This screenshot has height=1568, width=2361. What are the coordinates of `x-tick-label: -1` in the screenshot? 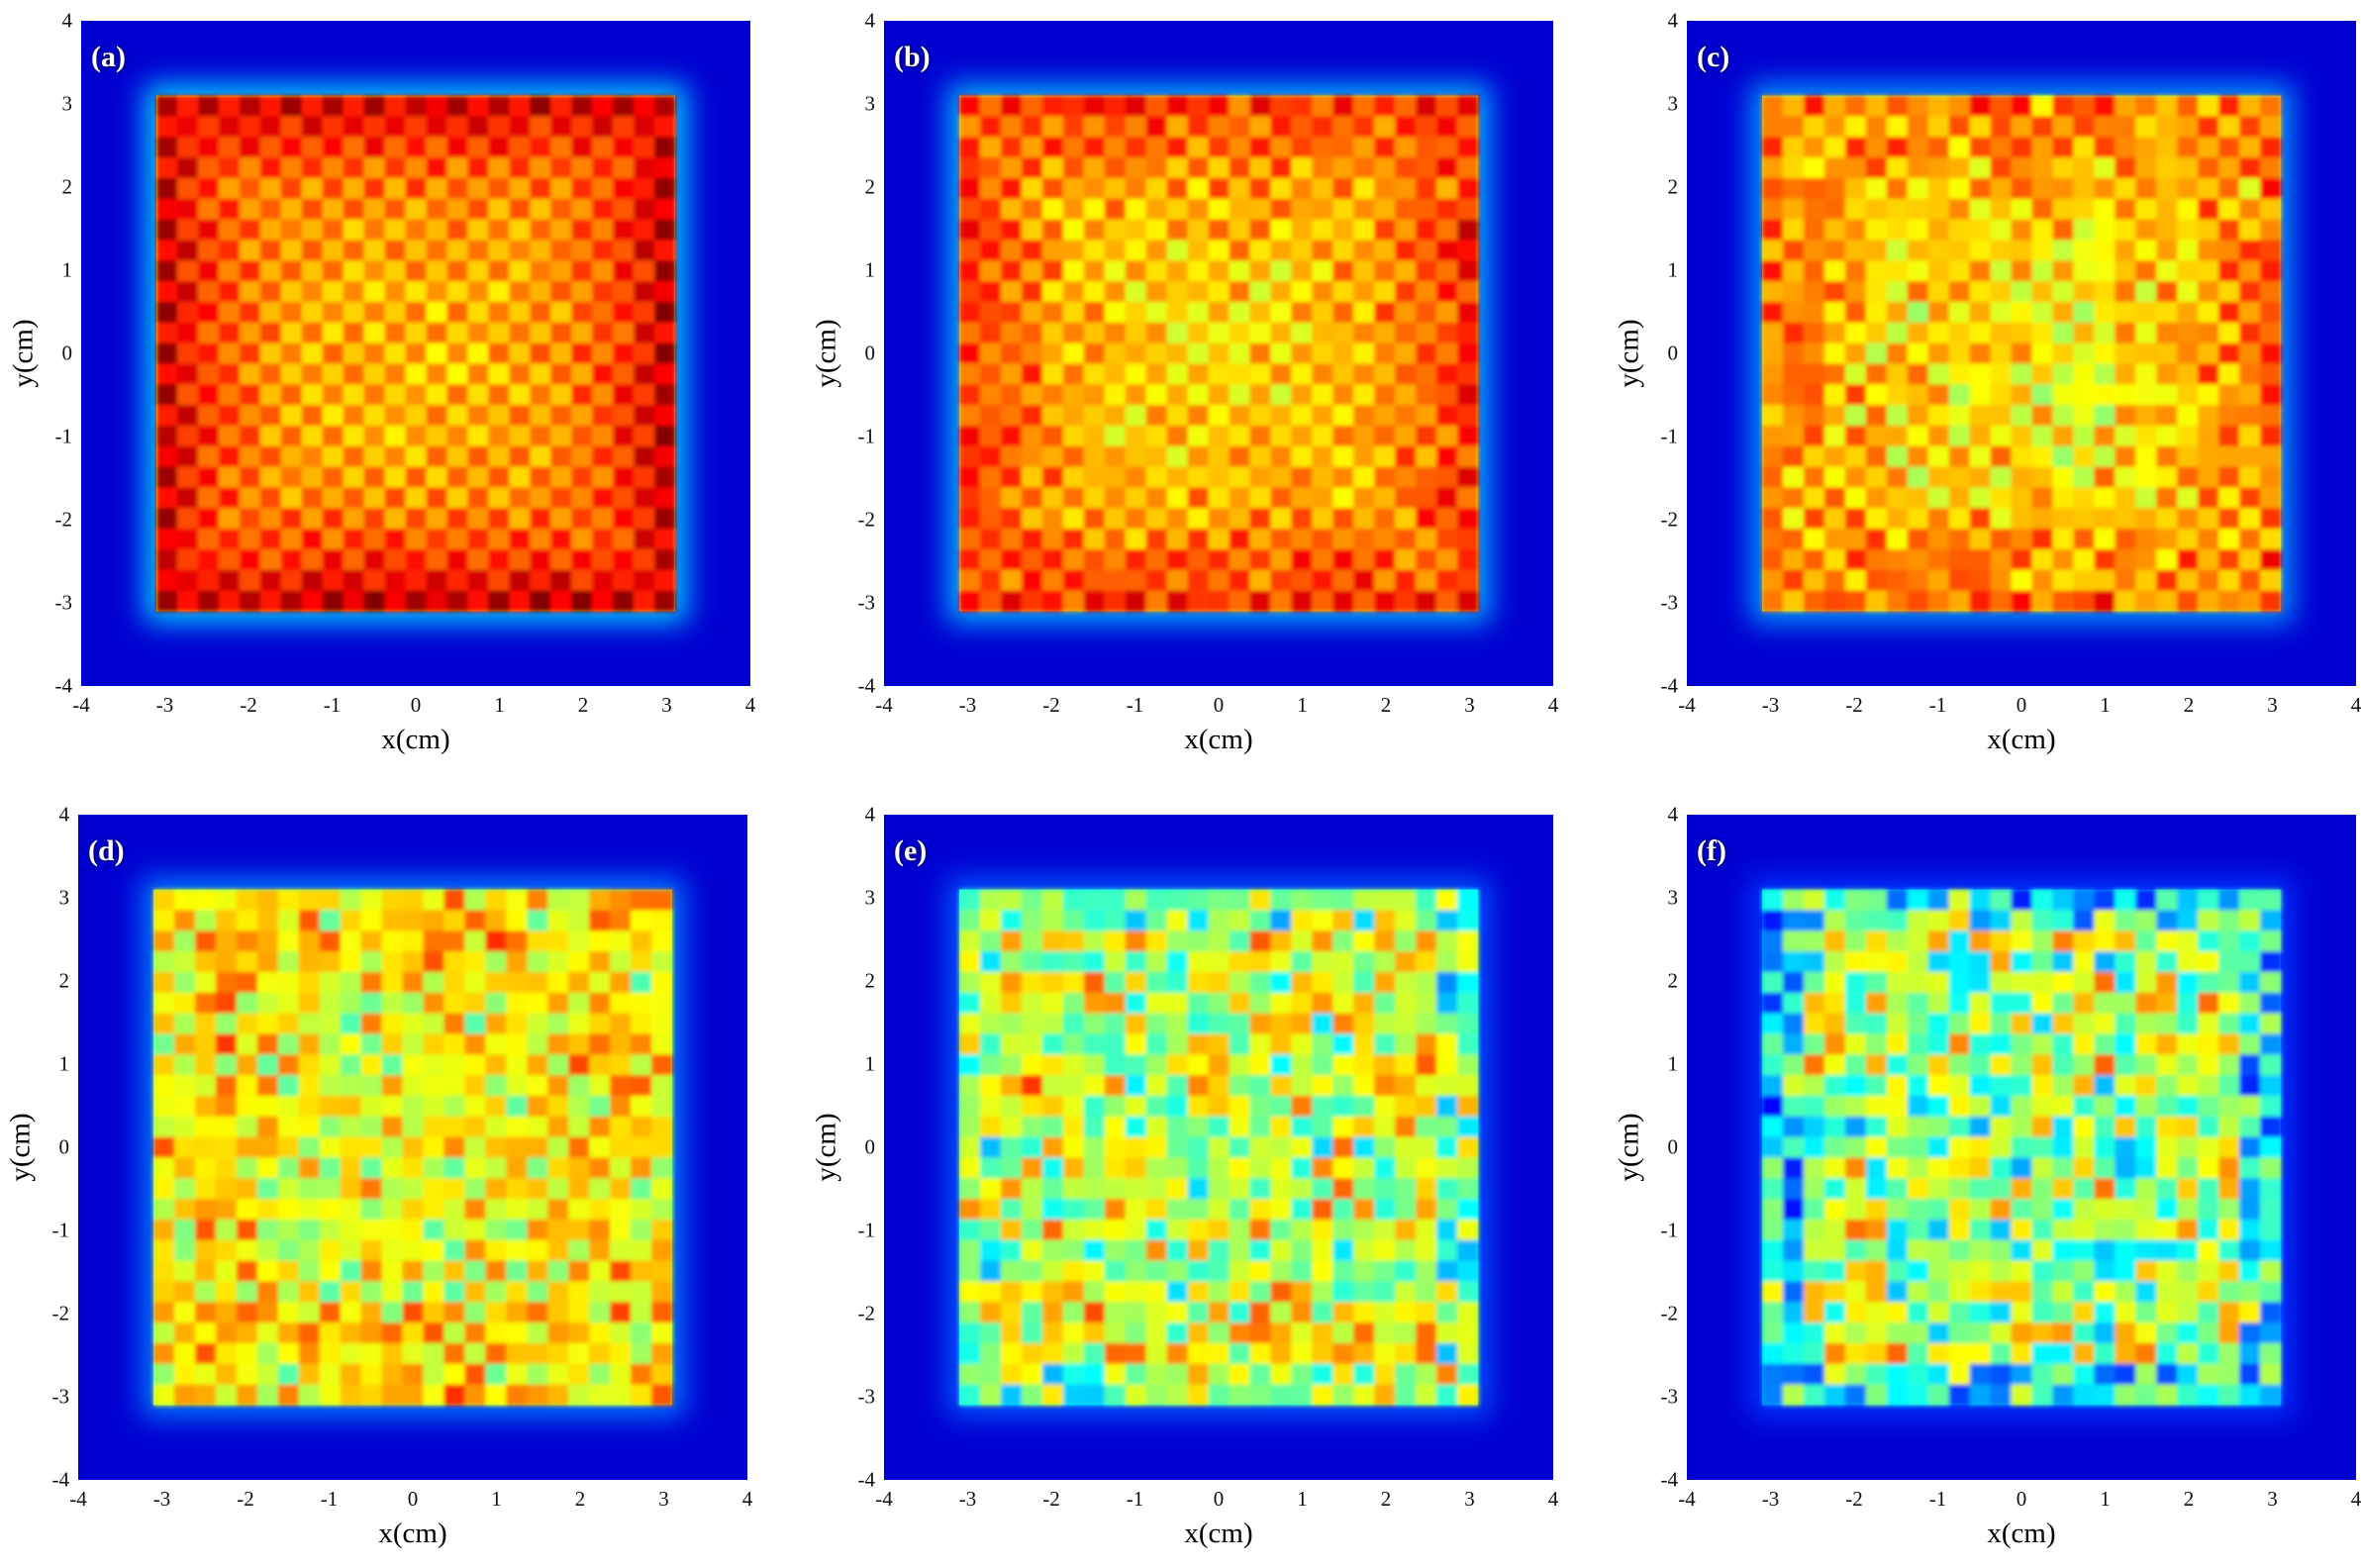 It's located at (330, 1499).